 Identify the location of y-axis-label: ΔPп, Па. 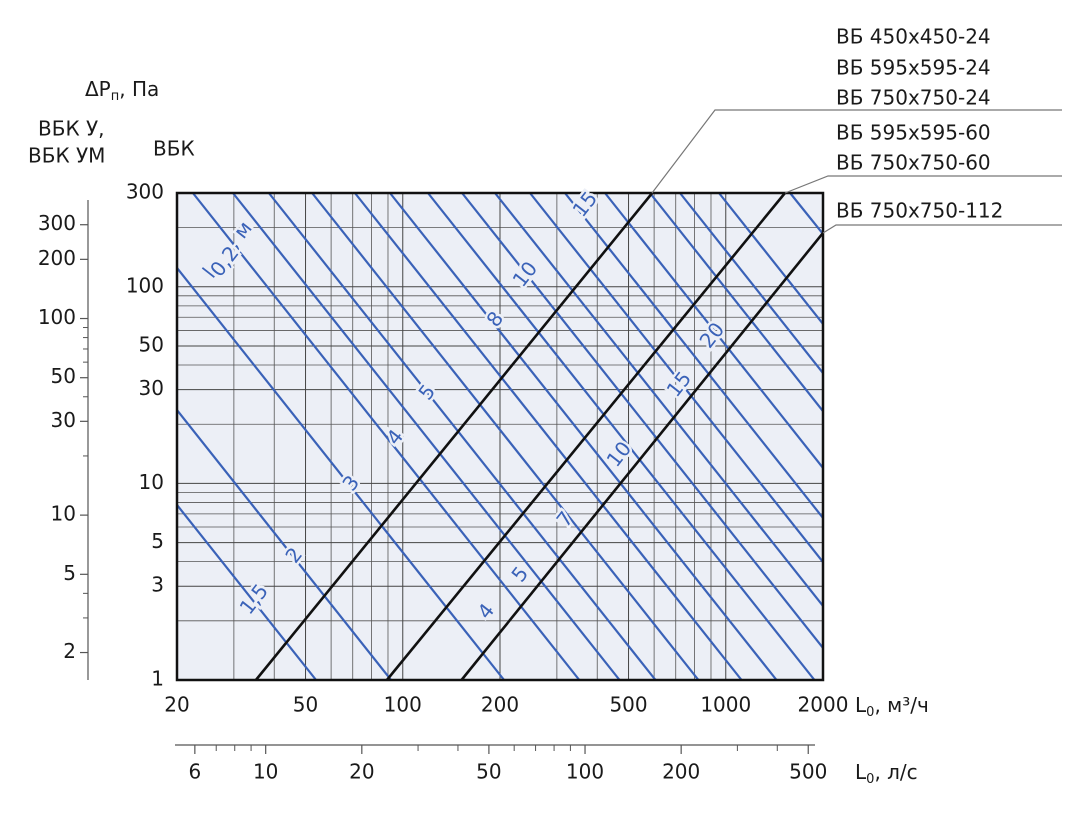
(122, 90).